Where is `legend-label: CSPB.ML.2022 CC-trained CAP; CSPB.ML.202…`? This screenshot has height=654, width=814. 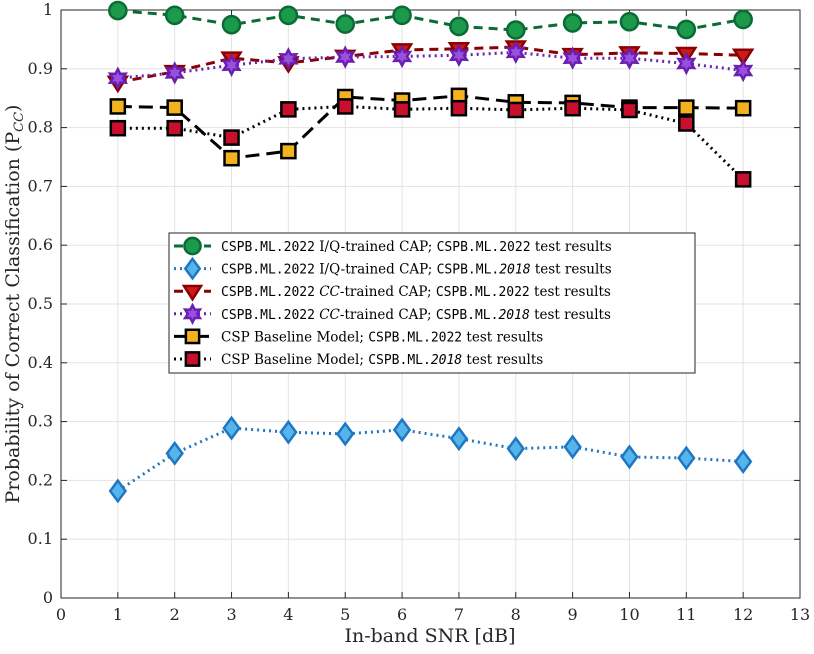
legend-label: CSPB.ML.2022 CC-trained CAP; CSPB.ML.202… is located at coordinates (416, 292).